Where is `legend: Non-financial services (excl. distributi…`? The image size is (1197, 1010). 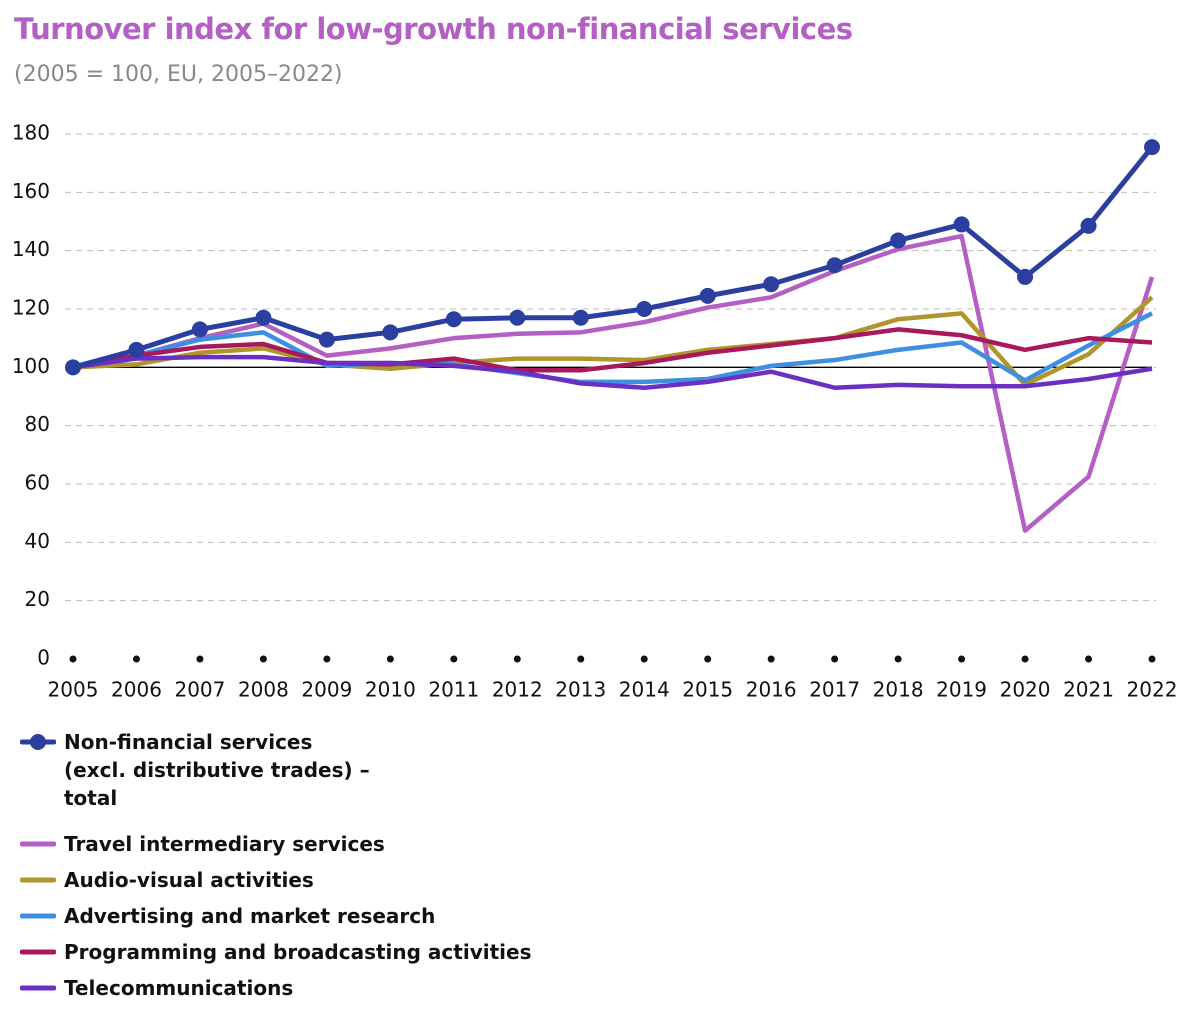 legend: Non-financial services (excl. distributi… is located at coordinates (275, 869).